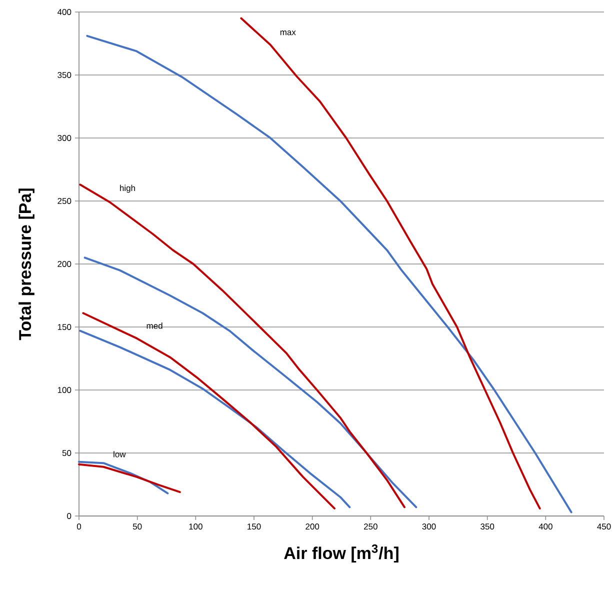 The width and height of the screenshot is (613, 589). I want to click on y-tick-label: 150, so click(65, 327).